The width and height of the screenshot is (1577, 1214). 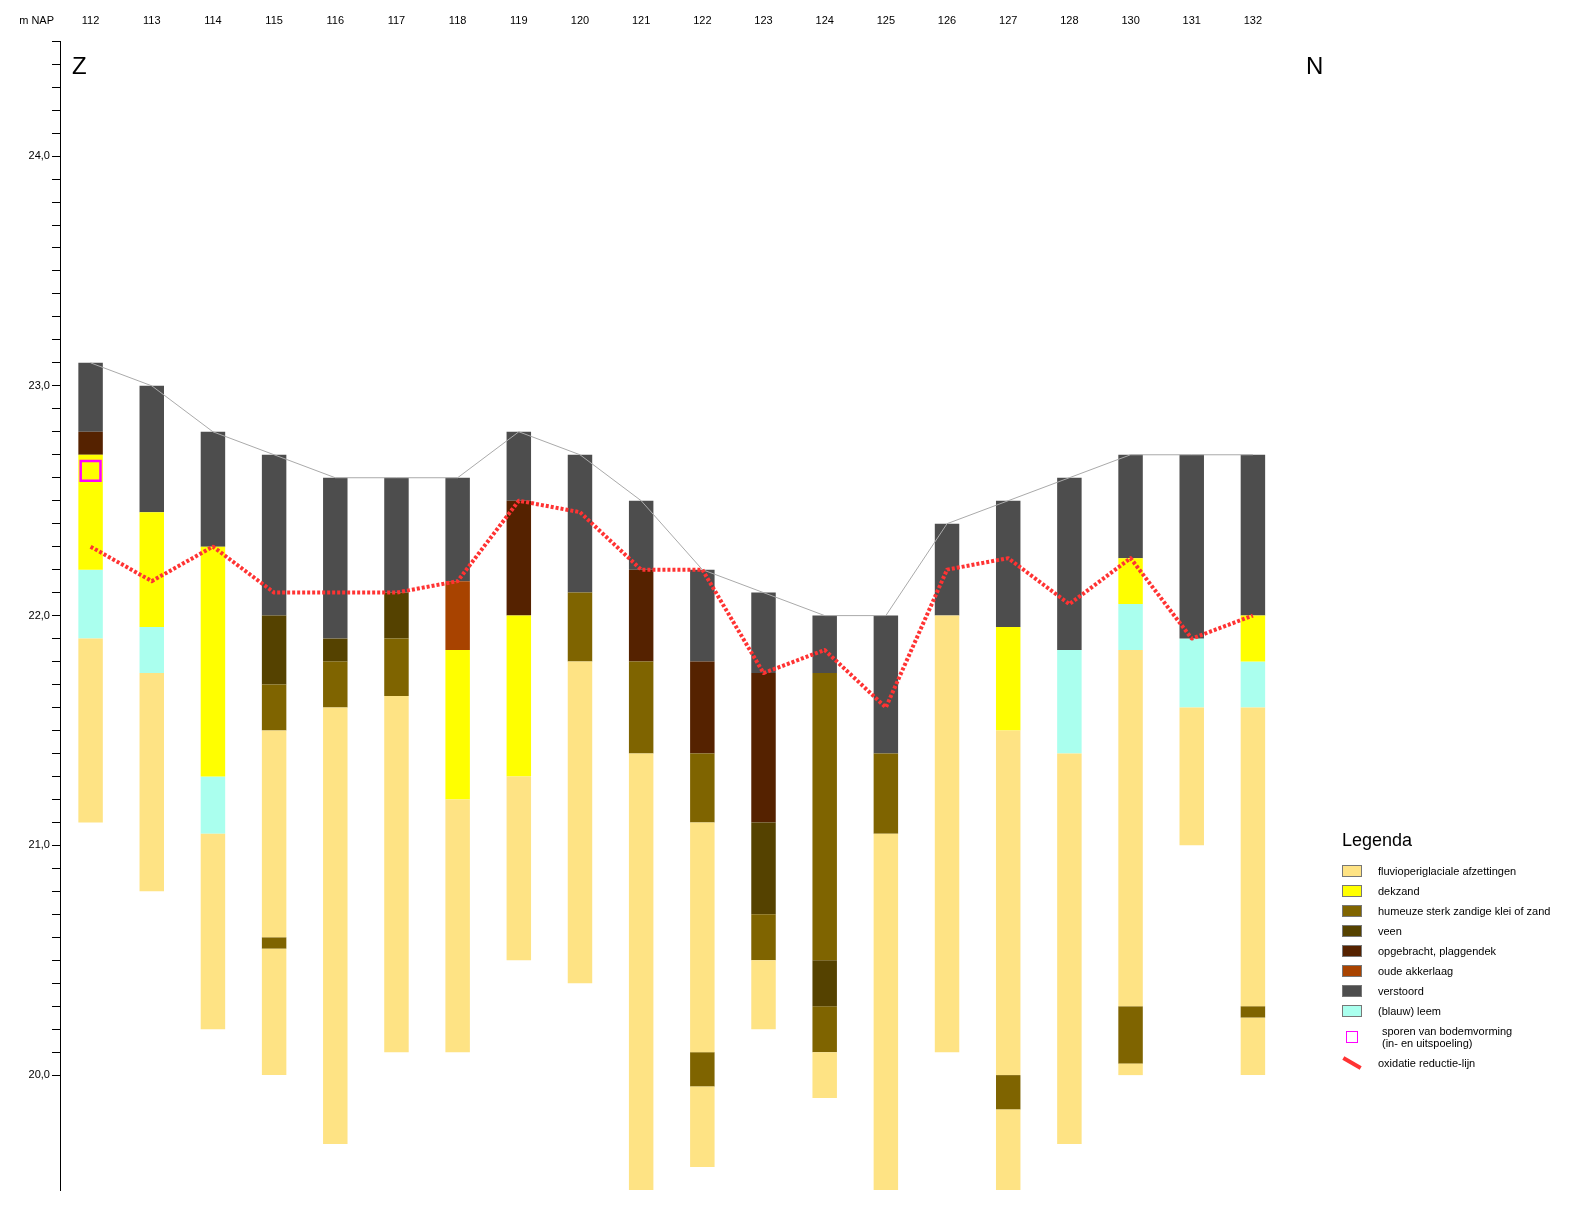 What do you see at coordinates (1315, 66) in the screenshot?
I see `text: N` at bounding box center [1315, 66].